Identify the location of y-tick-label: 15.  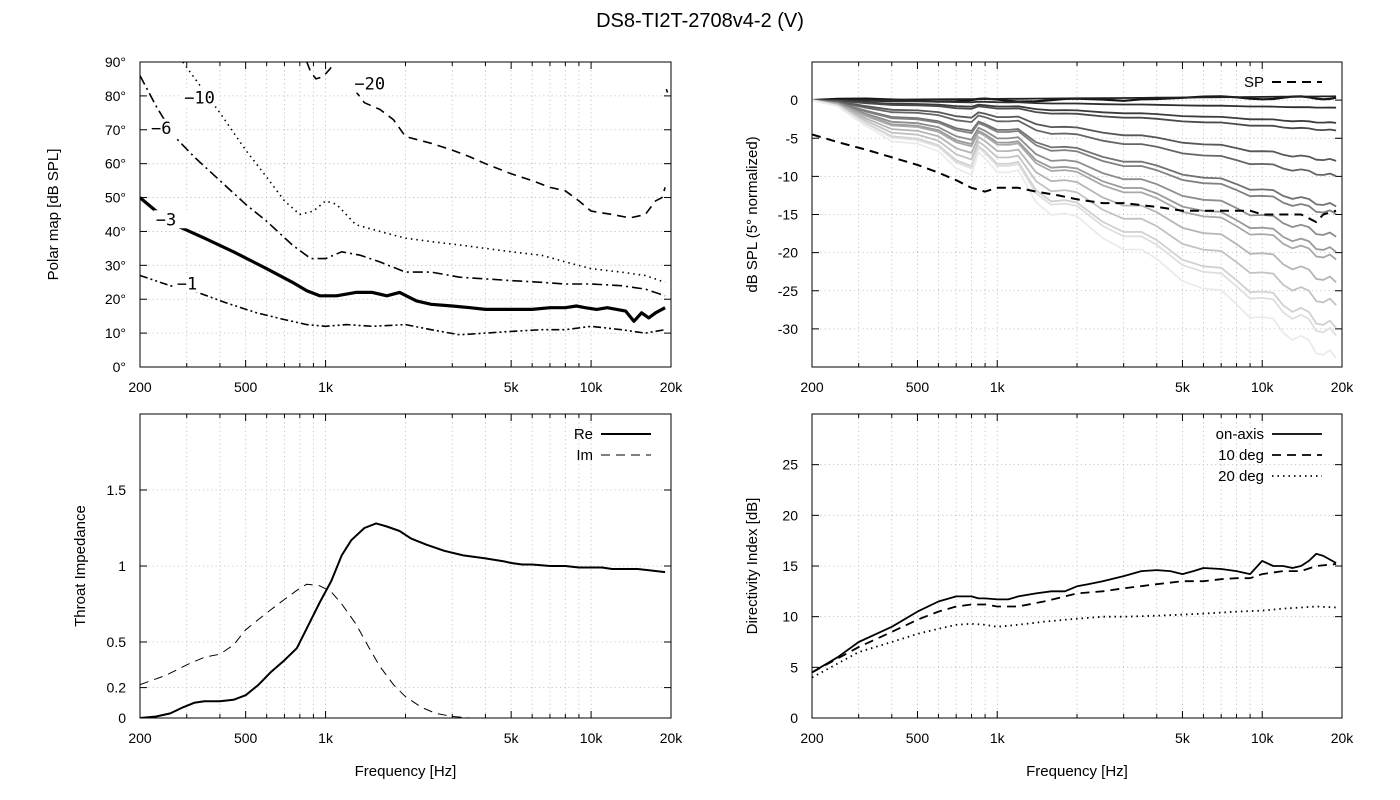
(790, 566).